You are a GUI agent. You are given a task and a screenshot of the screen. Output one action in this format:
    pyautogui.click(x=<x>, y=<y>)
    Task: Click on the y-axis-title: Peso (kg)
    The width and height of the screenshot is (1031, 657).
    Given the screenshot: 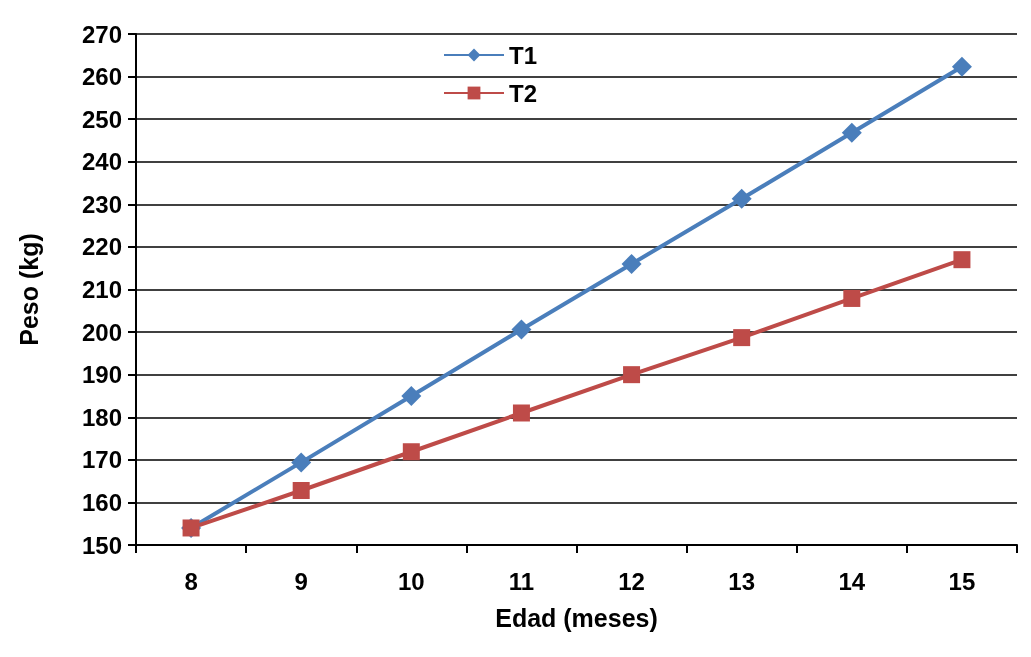 What is the action you would take?
    pyautogui.click(x=28, y=289)
    